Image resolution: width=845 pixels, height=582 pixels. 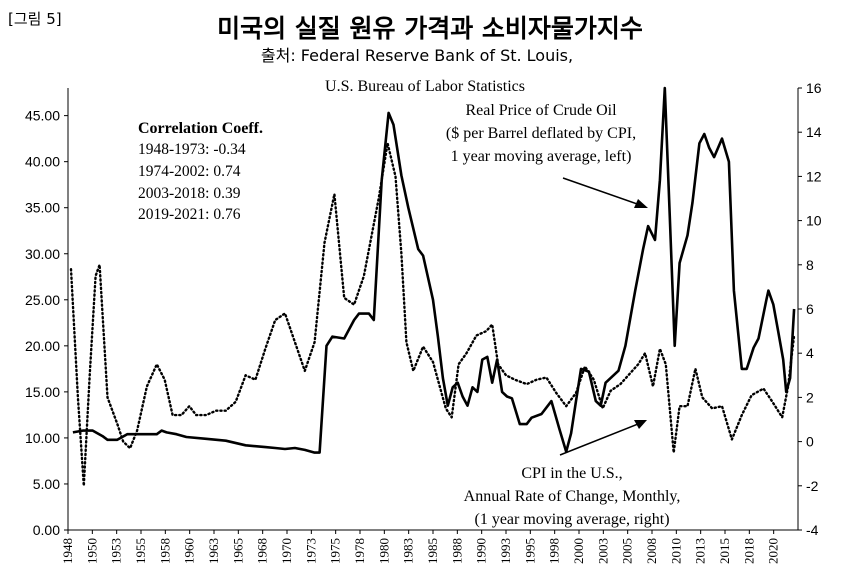 I want to click on x-tick-label: 1965, so click(x=237, y=551).